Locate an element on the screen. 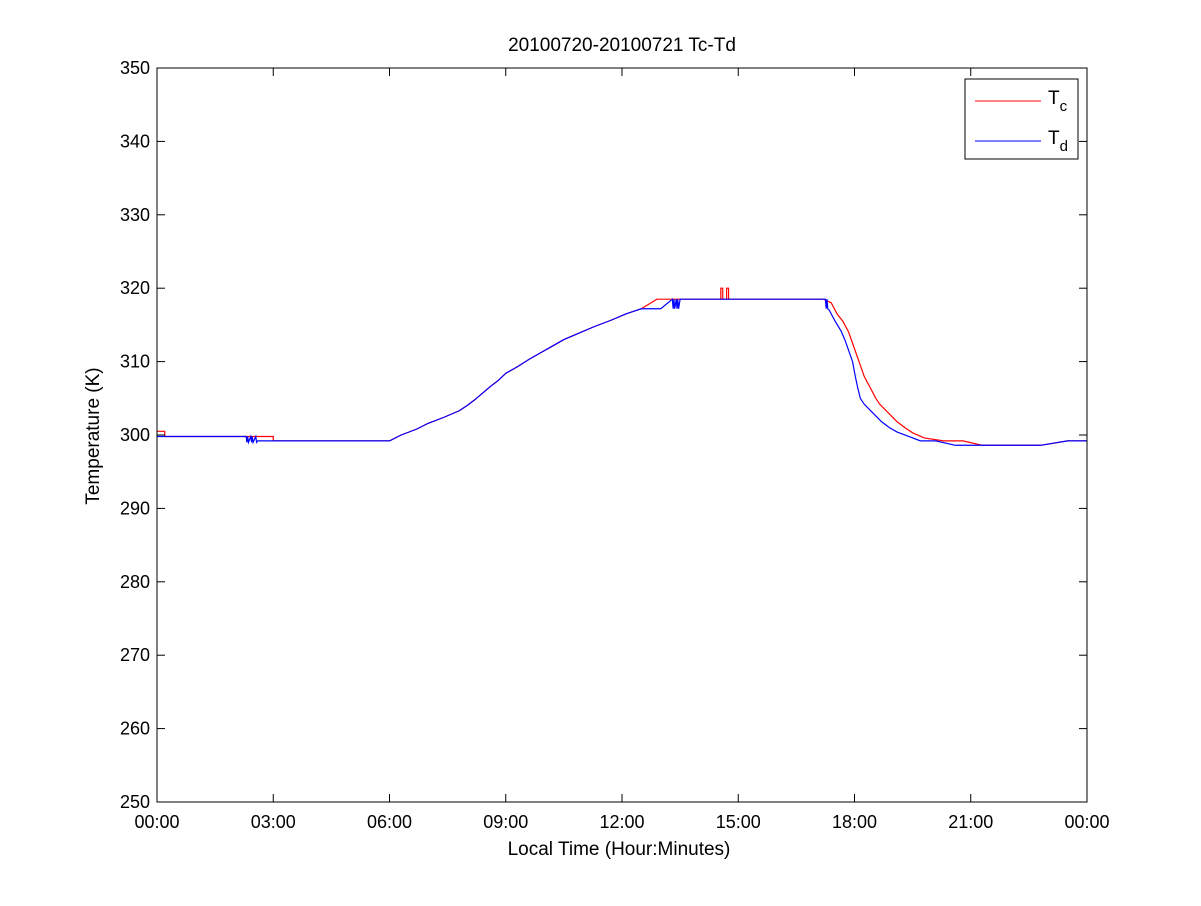 The image size is (1201, 906). legend-label-td-sub: d is located at coordinates (1064, 146).